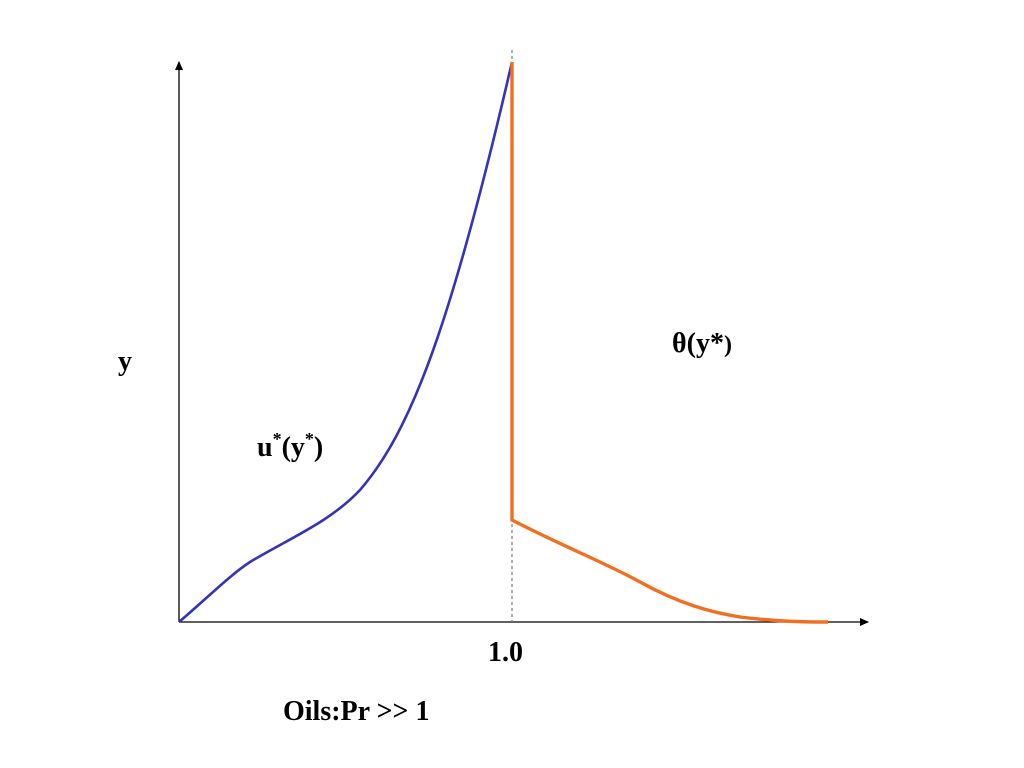 This screenshot has height=768, width=1024. Describe the element at coordinates (125, 361) in the screenshot. I see `y-axis-label: y` at that location.